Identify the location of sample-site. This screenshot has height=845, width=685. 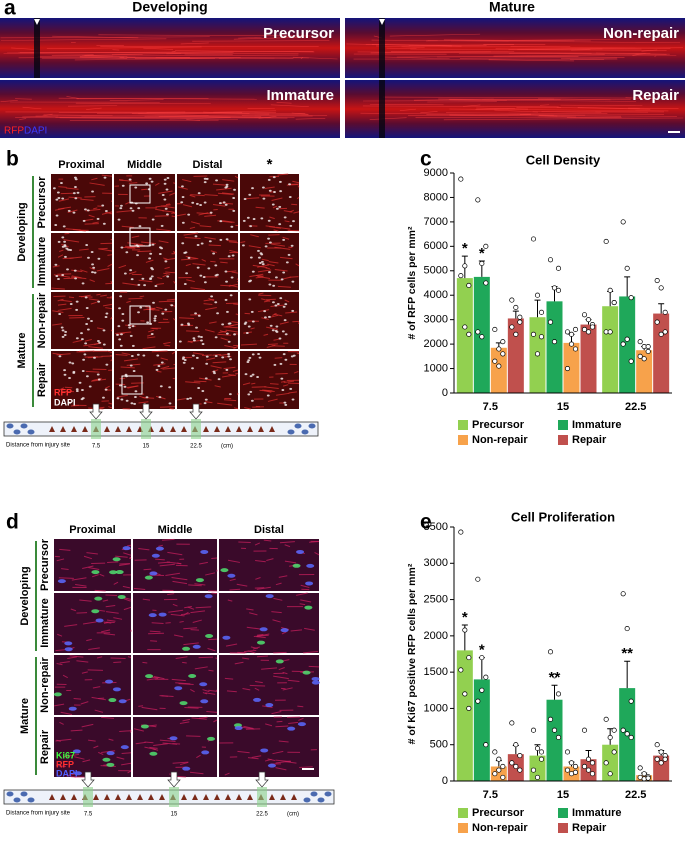
(146, 429).